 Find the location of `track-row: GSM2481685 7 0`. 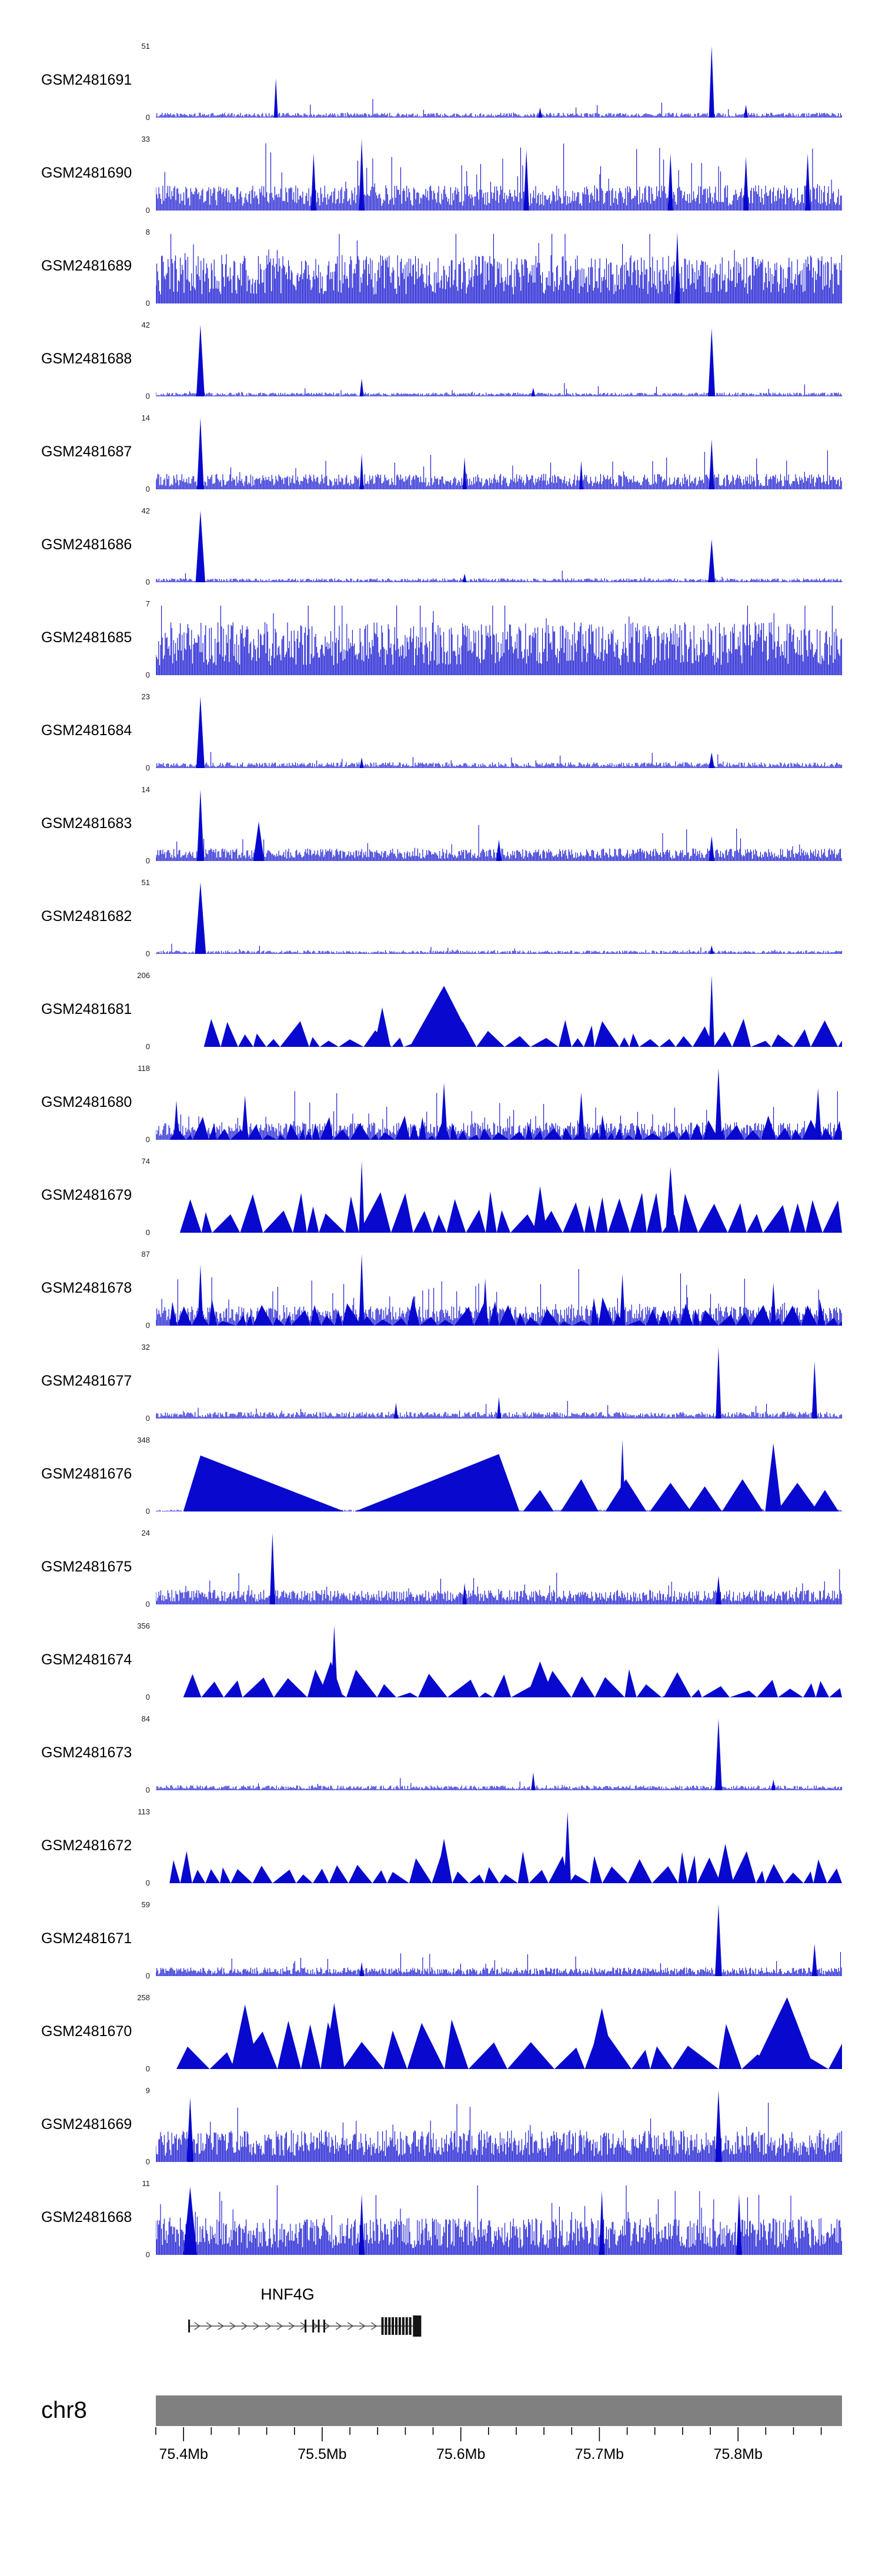

track-row: GSM2481685 7 0 is located at coordinates (441, 639).